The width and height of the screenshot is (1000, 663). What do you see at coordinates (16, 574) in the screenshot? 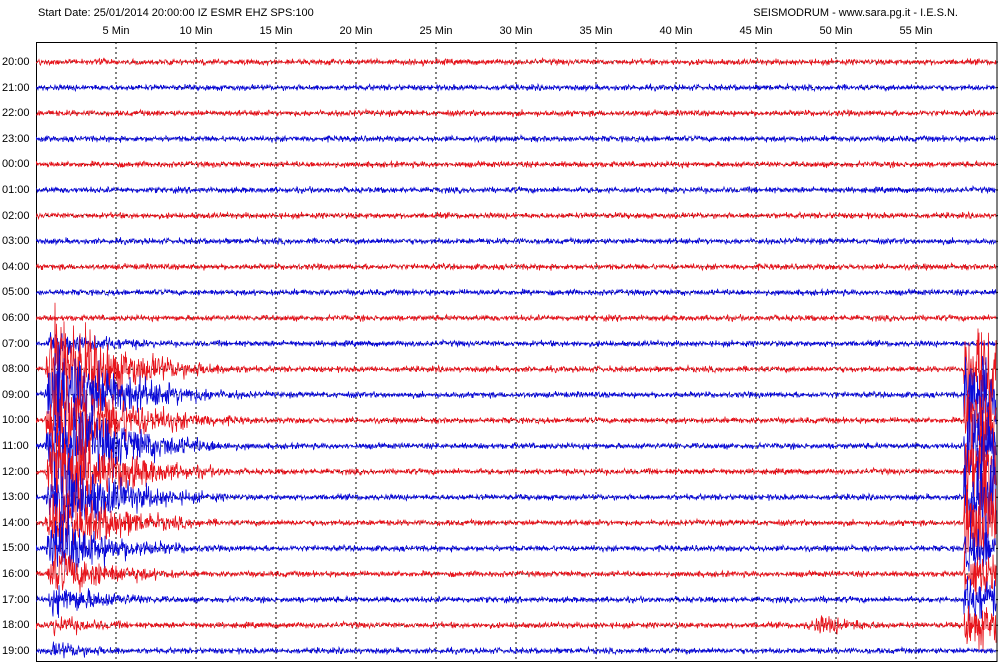
I see `row-time-label: 16:00` at bounding box center [16, 574].